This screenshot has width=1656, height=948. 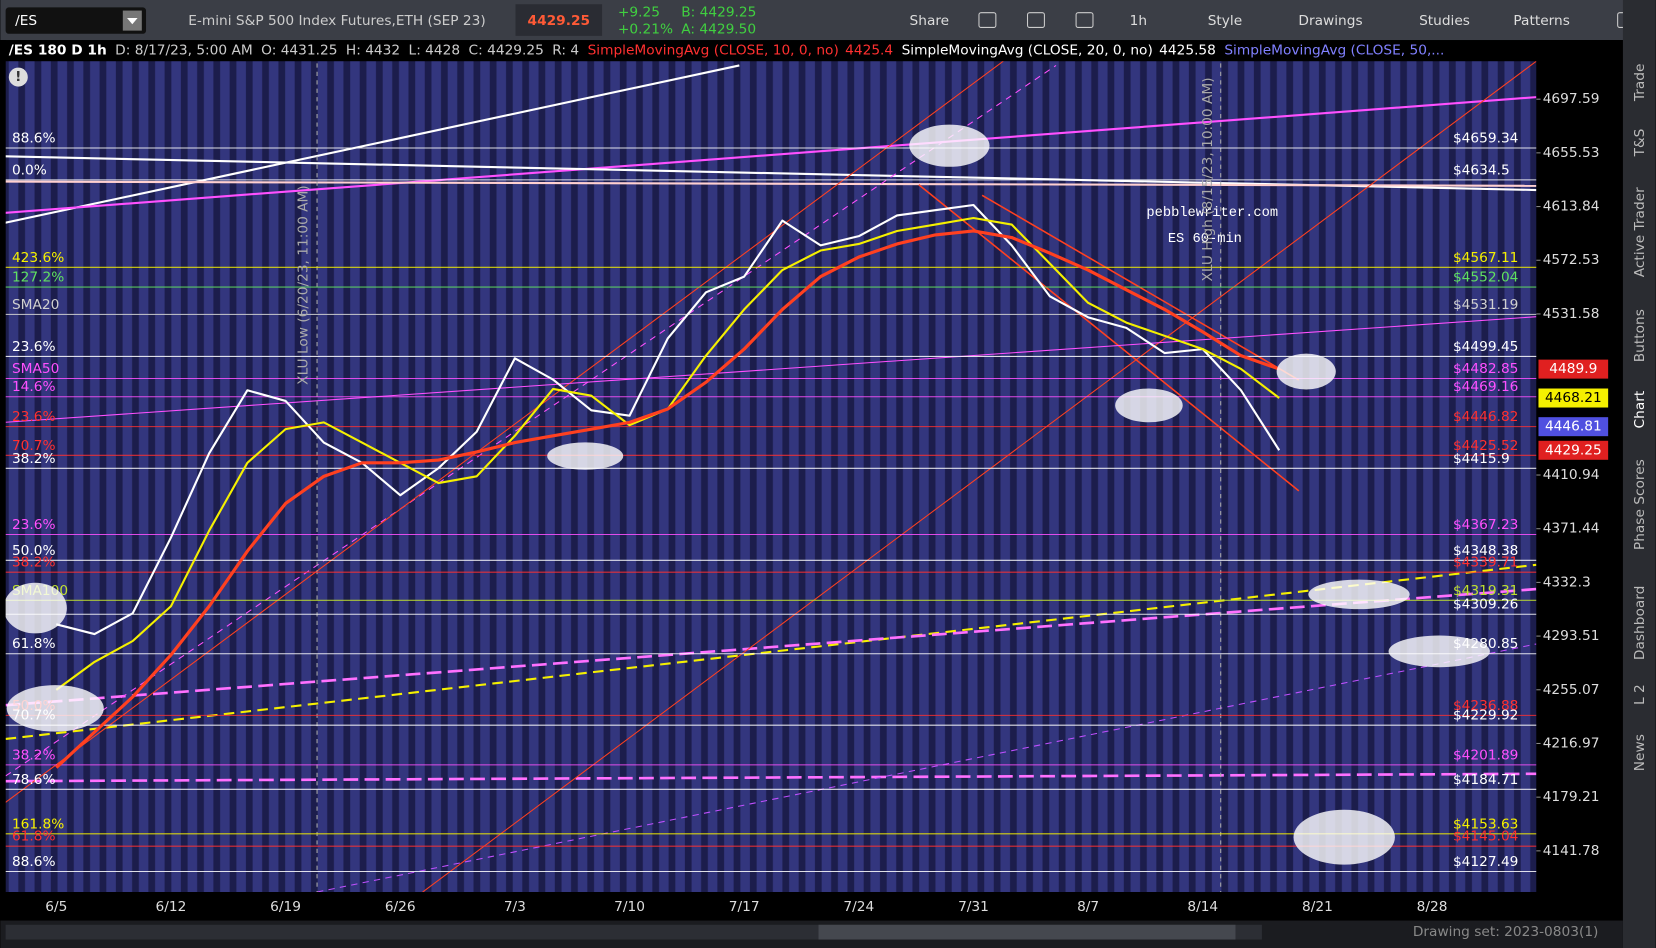 What do you see at coordinates (1640, 694) in the screenshot?
I see `sidebar-tab: L 2` at bounding box center [1640, 694].